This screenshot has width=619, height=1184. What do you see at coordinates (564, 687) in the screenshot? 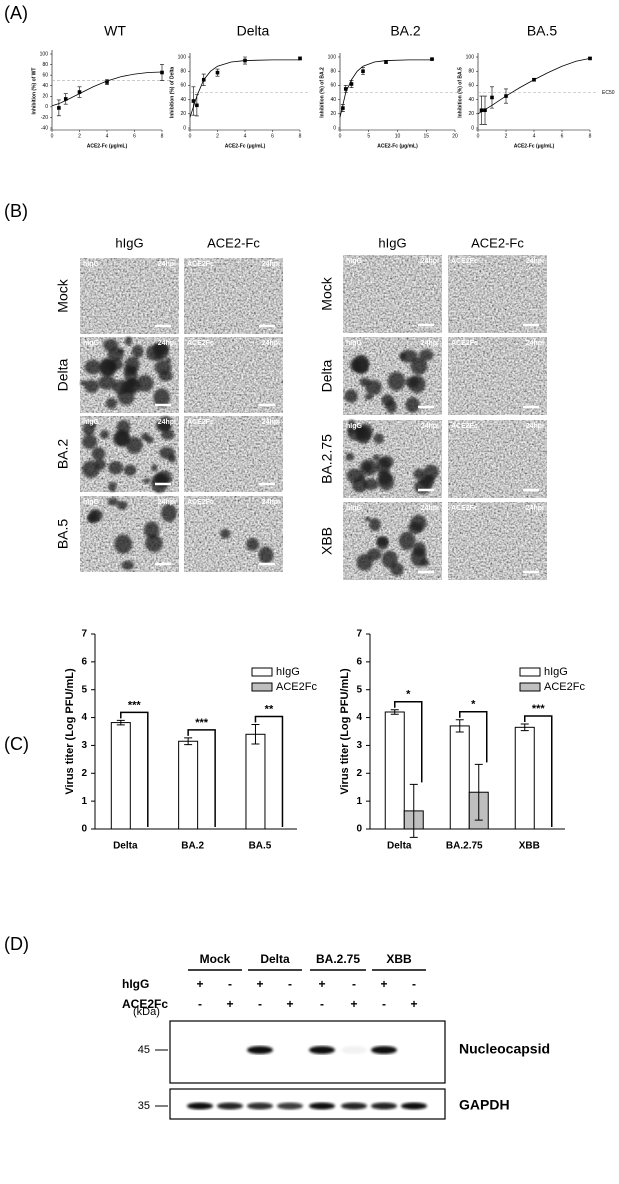
I see `legend-label: ACE2Fc` at bounding box center [564, 687].